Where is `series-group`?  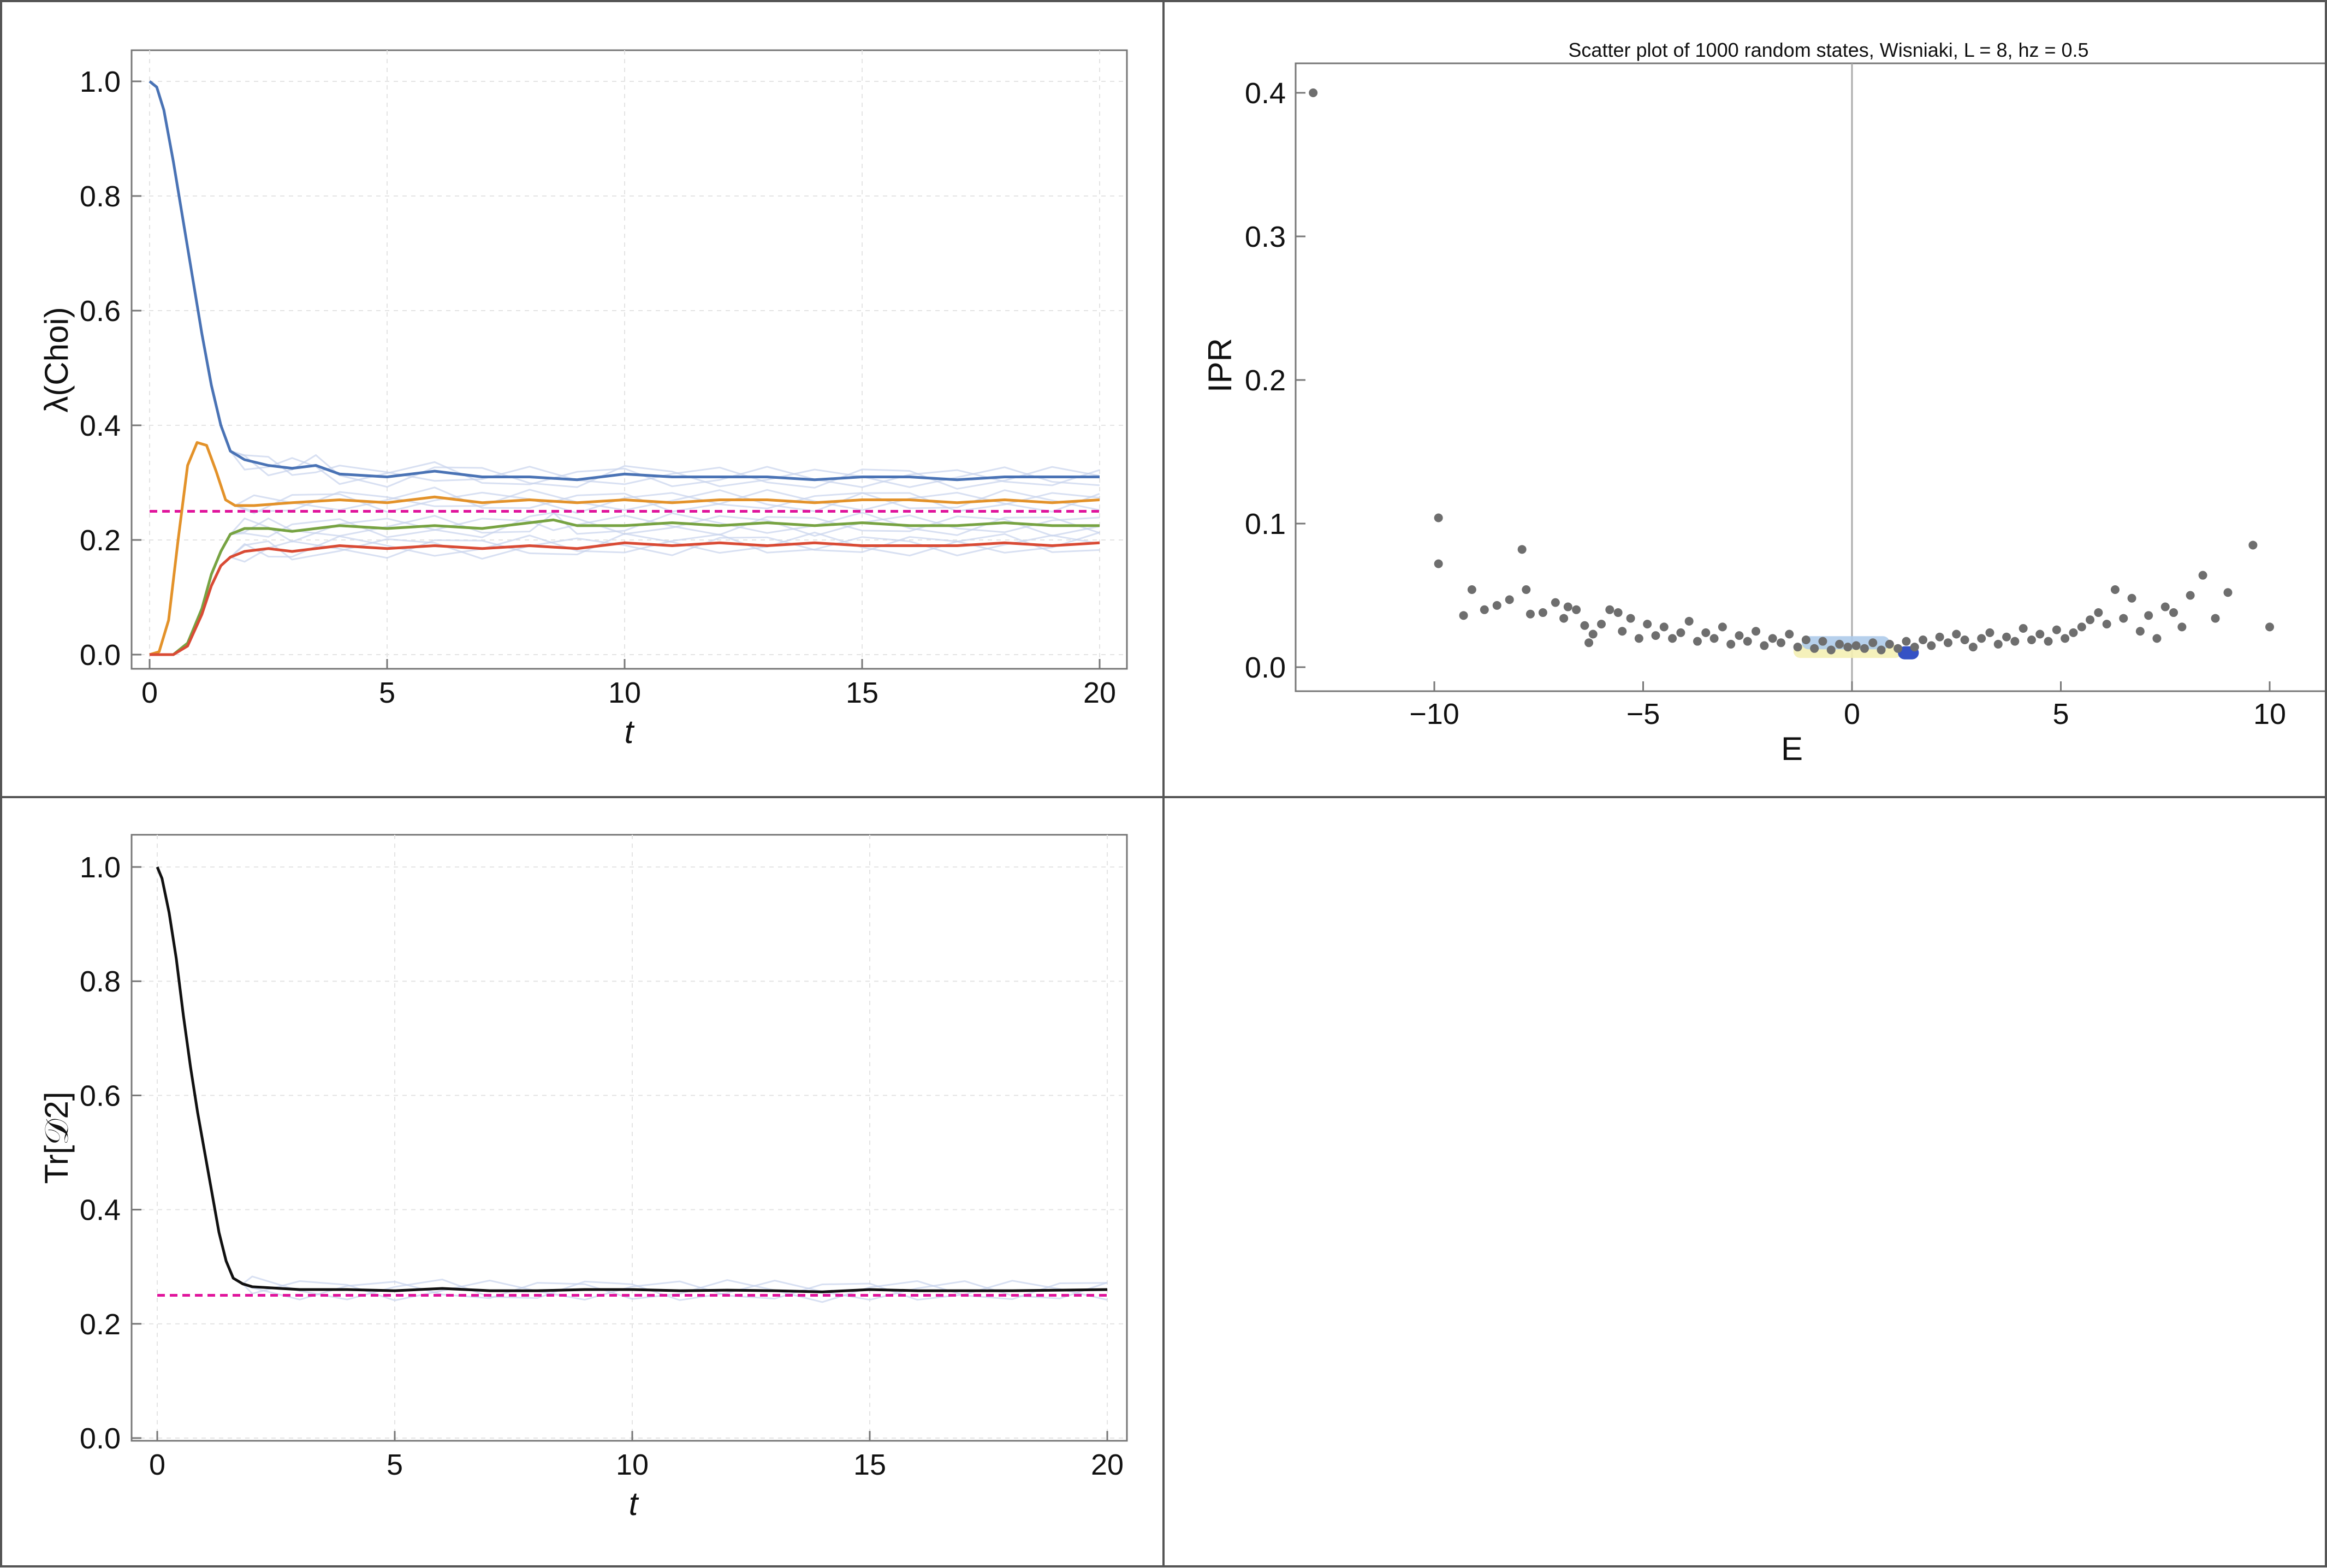
series-group is located at coordinates (632, 1079).